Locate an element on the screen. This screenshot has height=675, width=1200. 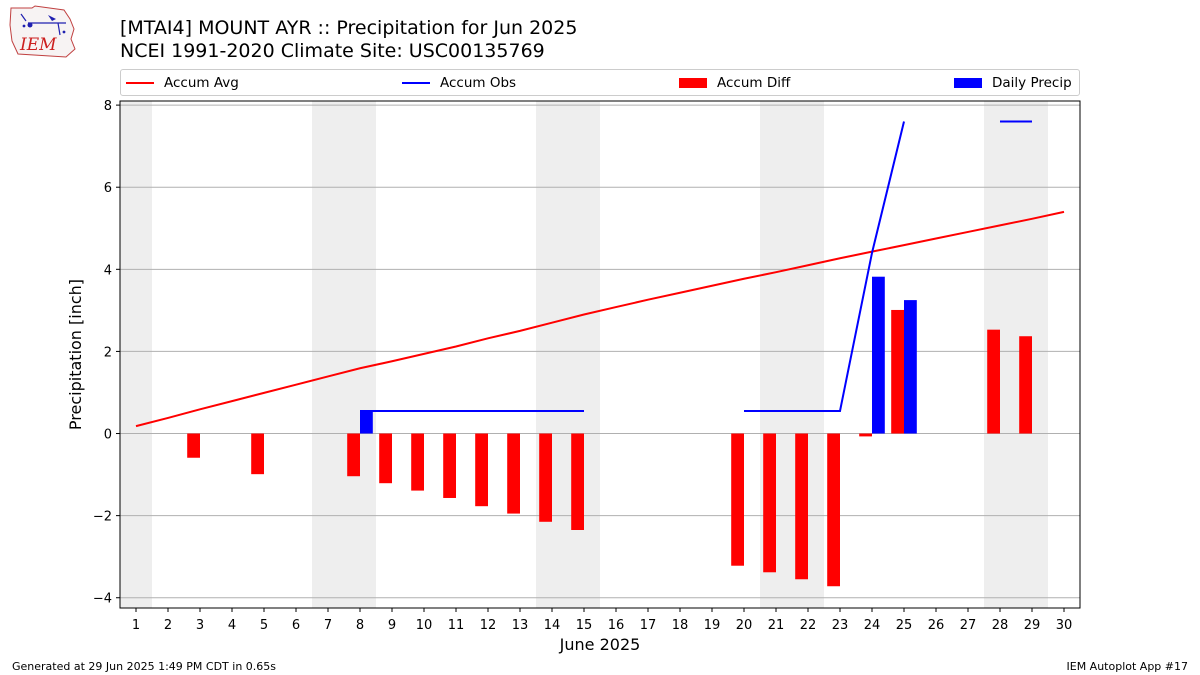
legend-item-accum-avg: Accum Avg is located at coordinates (182, 82).